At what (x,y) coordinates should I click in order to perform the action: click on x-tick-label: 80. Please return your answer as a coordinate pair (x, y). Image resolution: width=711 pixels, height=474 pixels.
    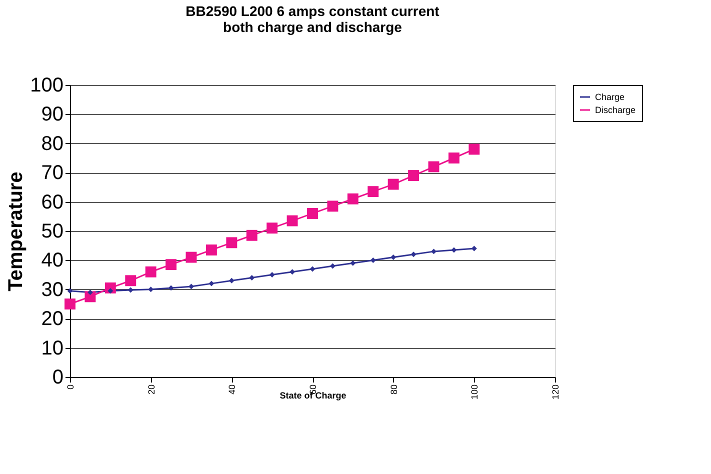
    Looking at the image, I should click on (393, 389).